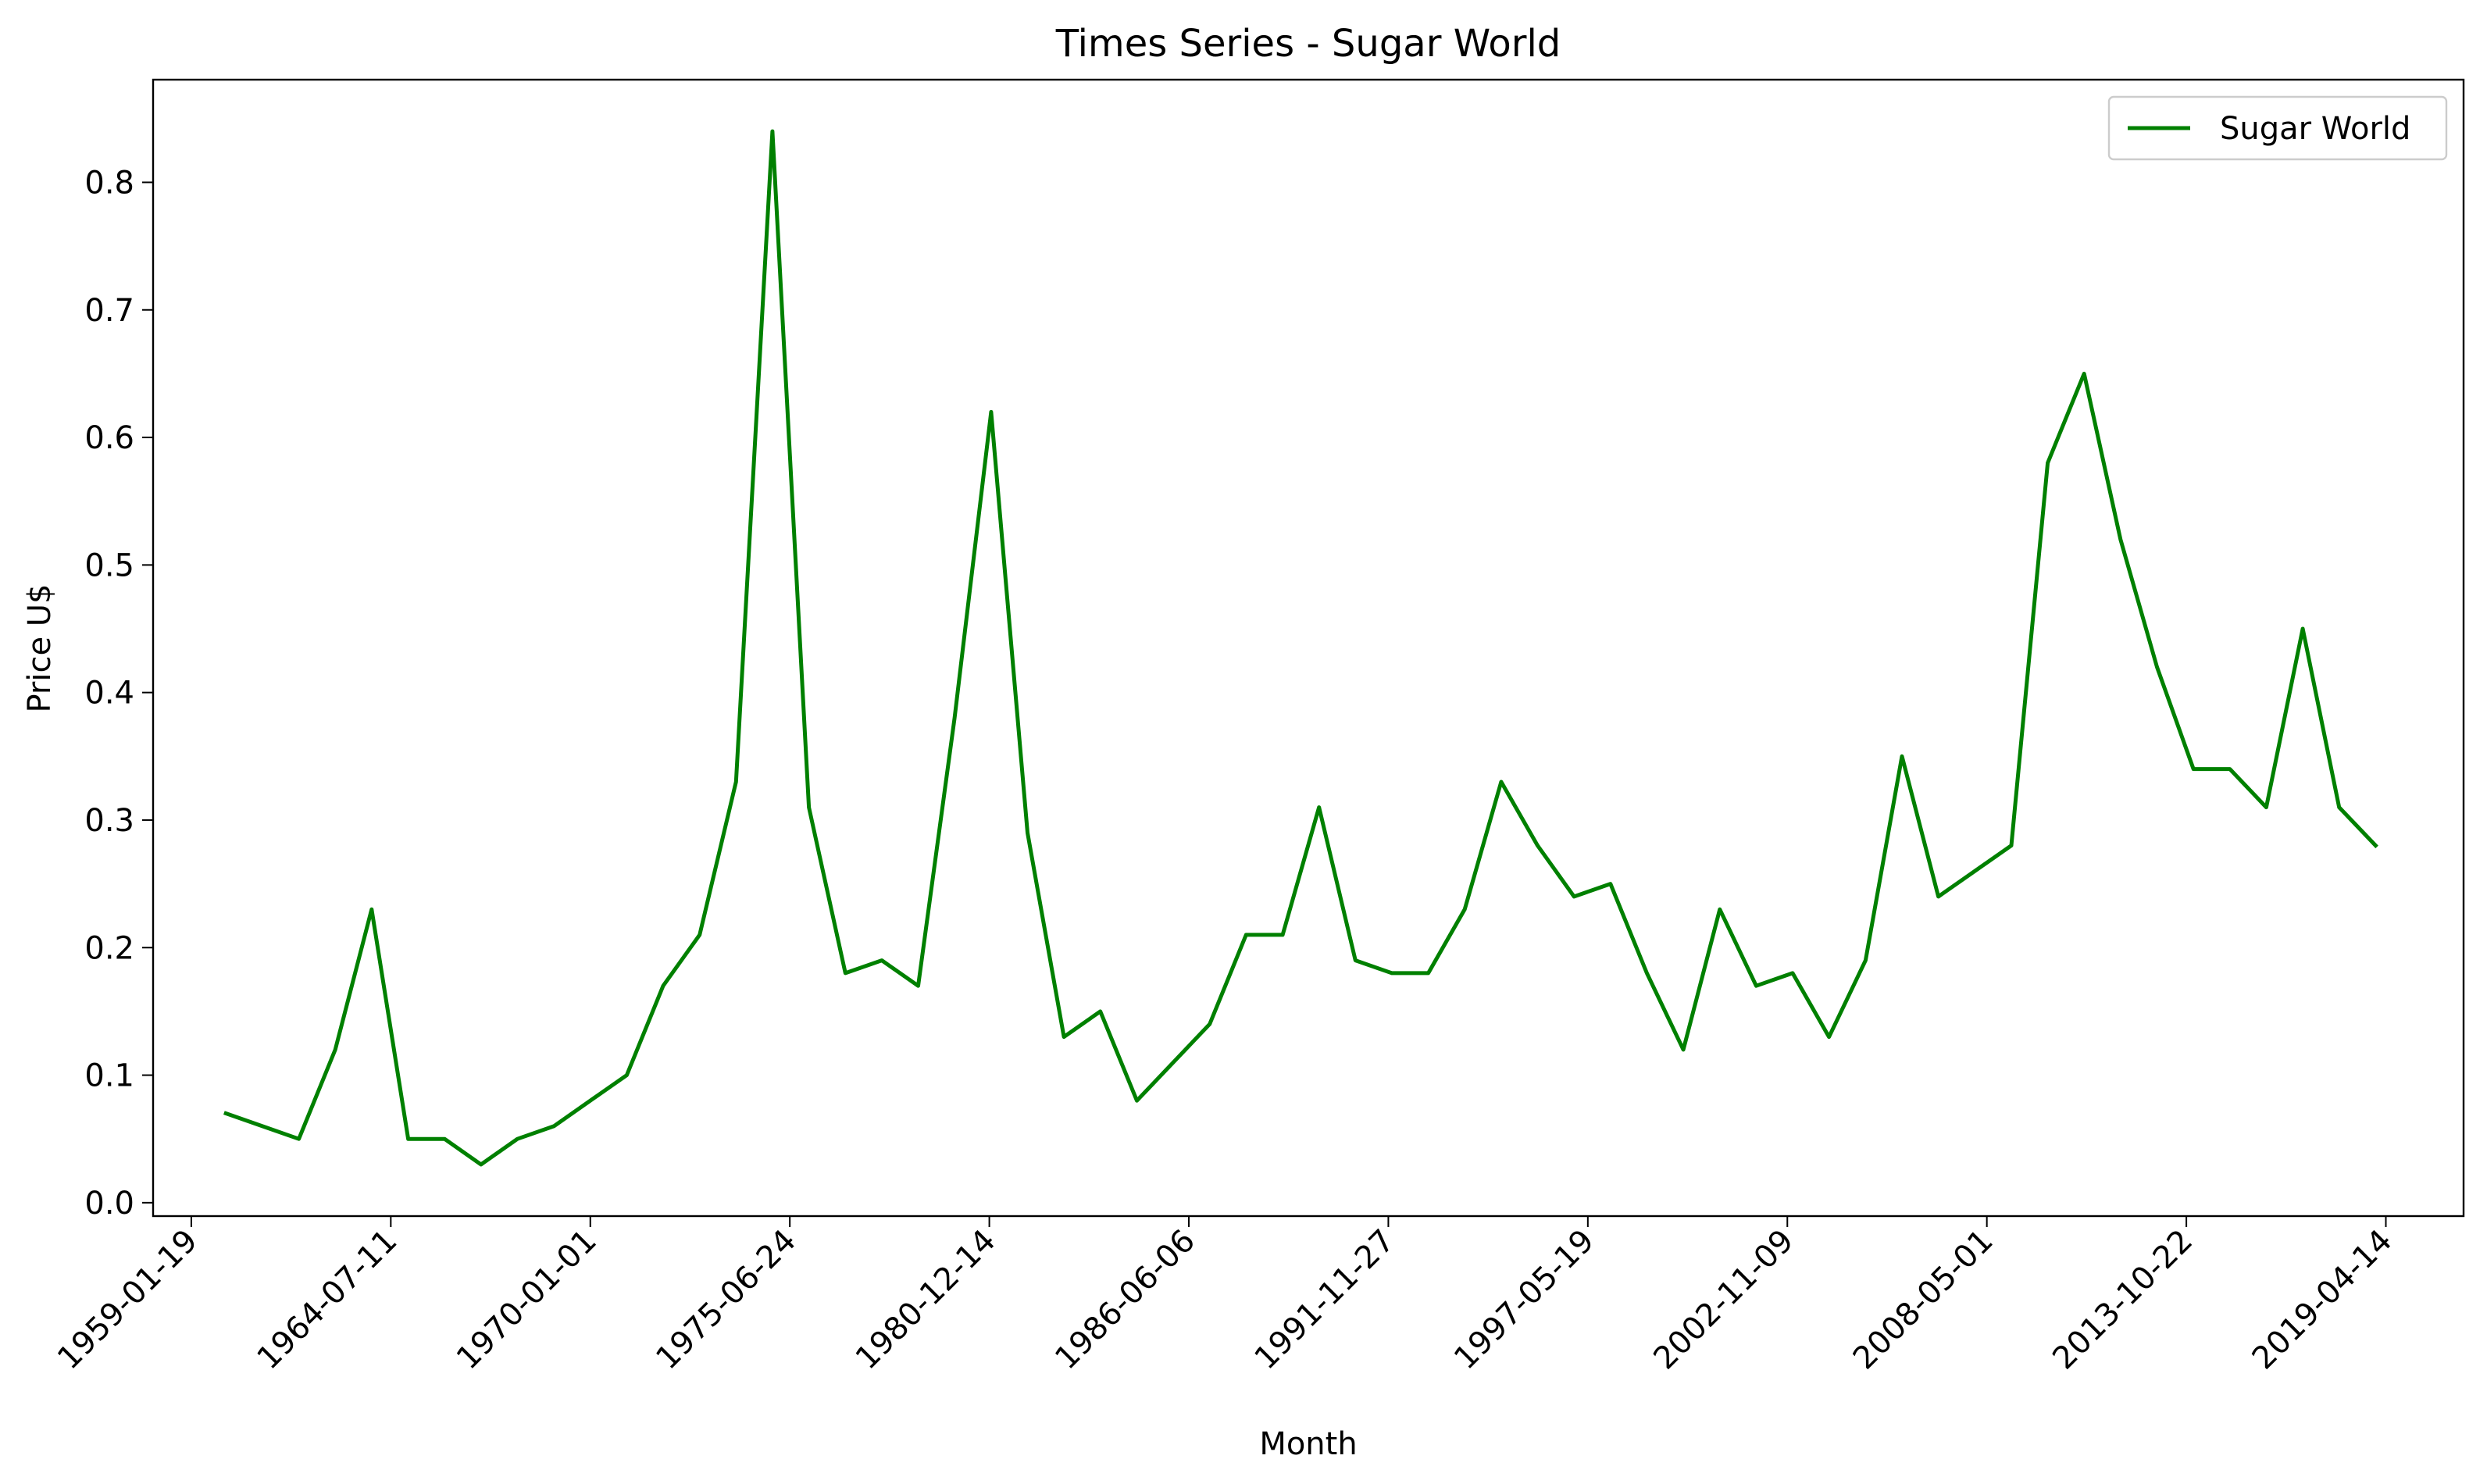  What do you see at coordinates (1524, 1300) in the screenshot?
I see `x-tick-label: 1997-05-19` at bounding box center [1524, 1300].